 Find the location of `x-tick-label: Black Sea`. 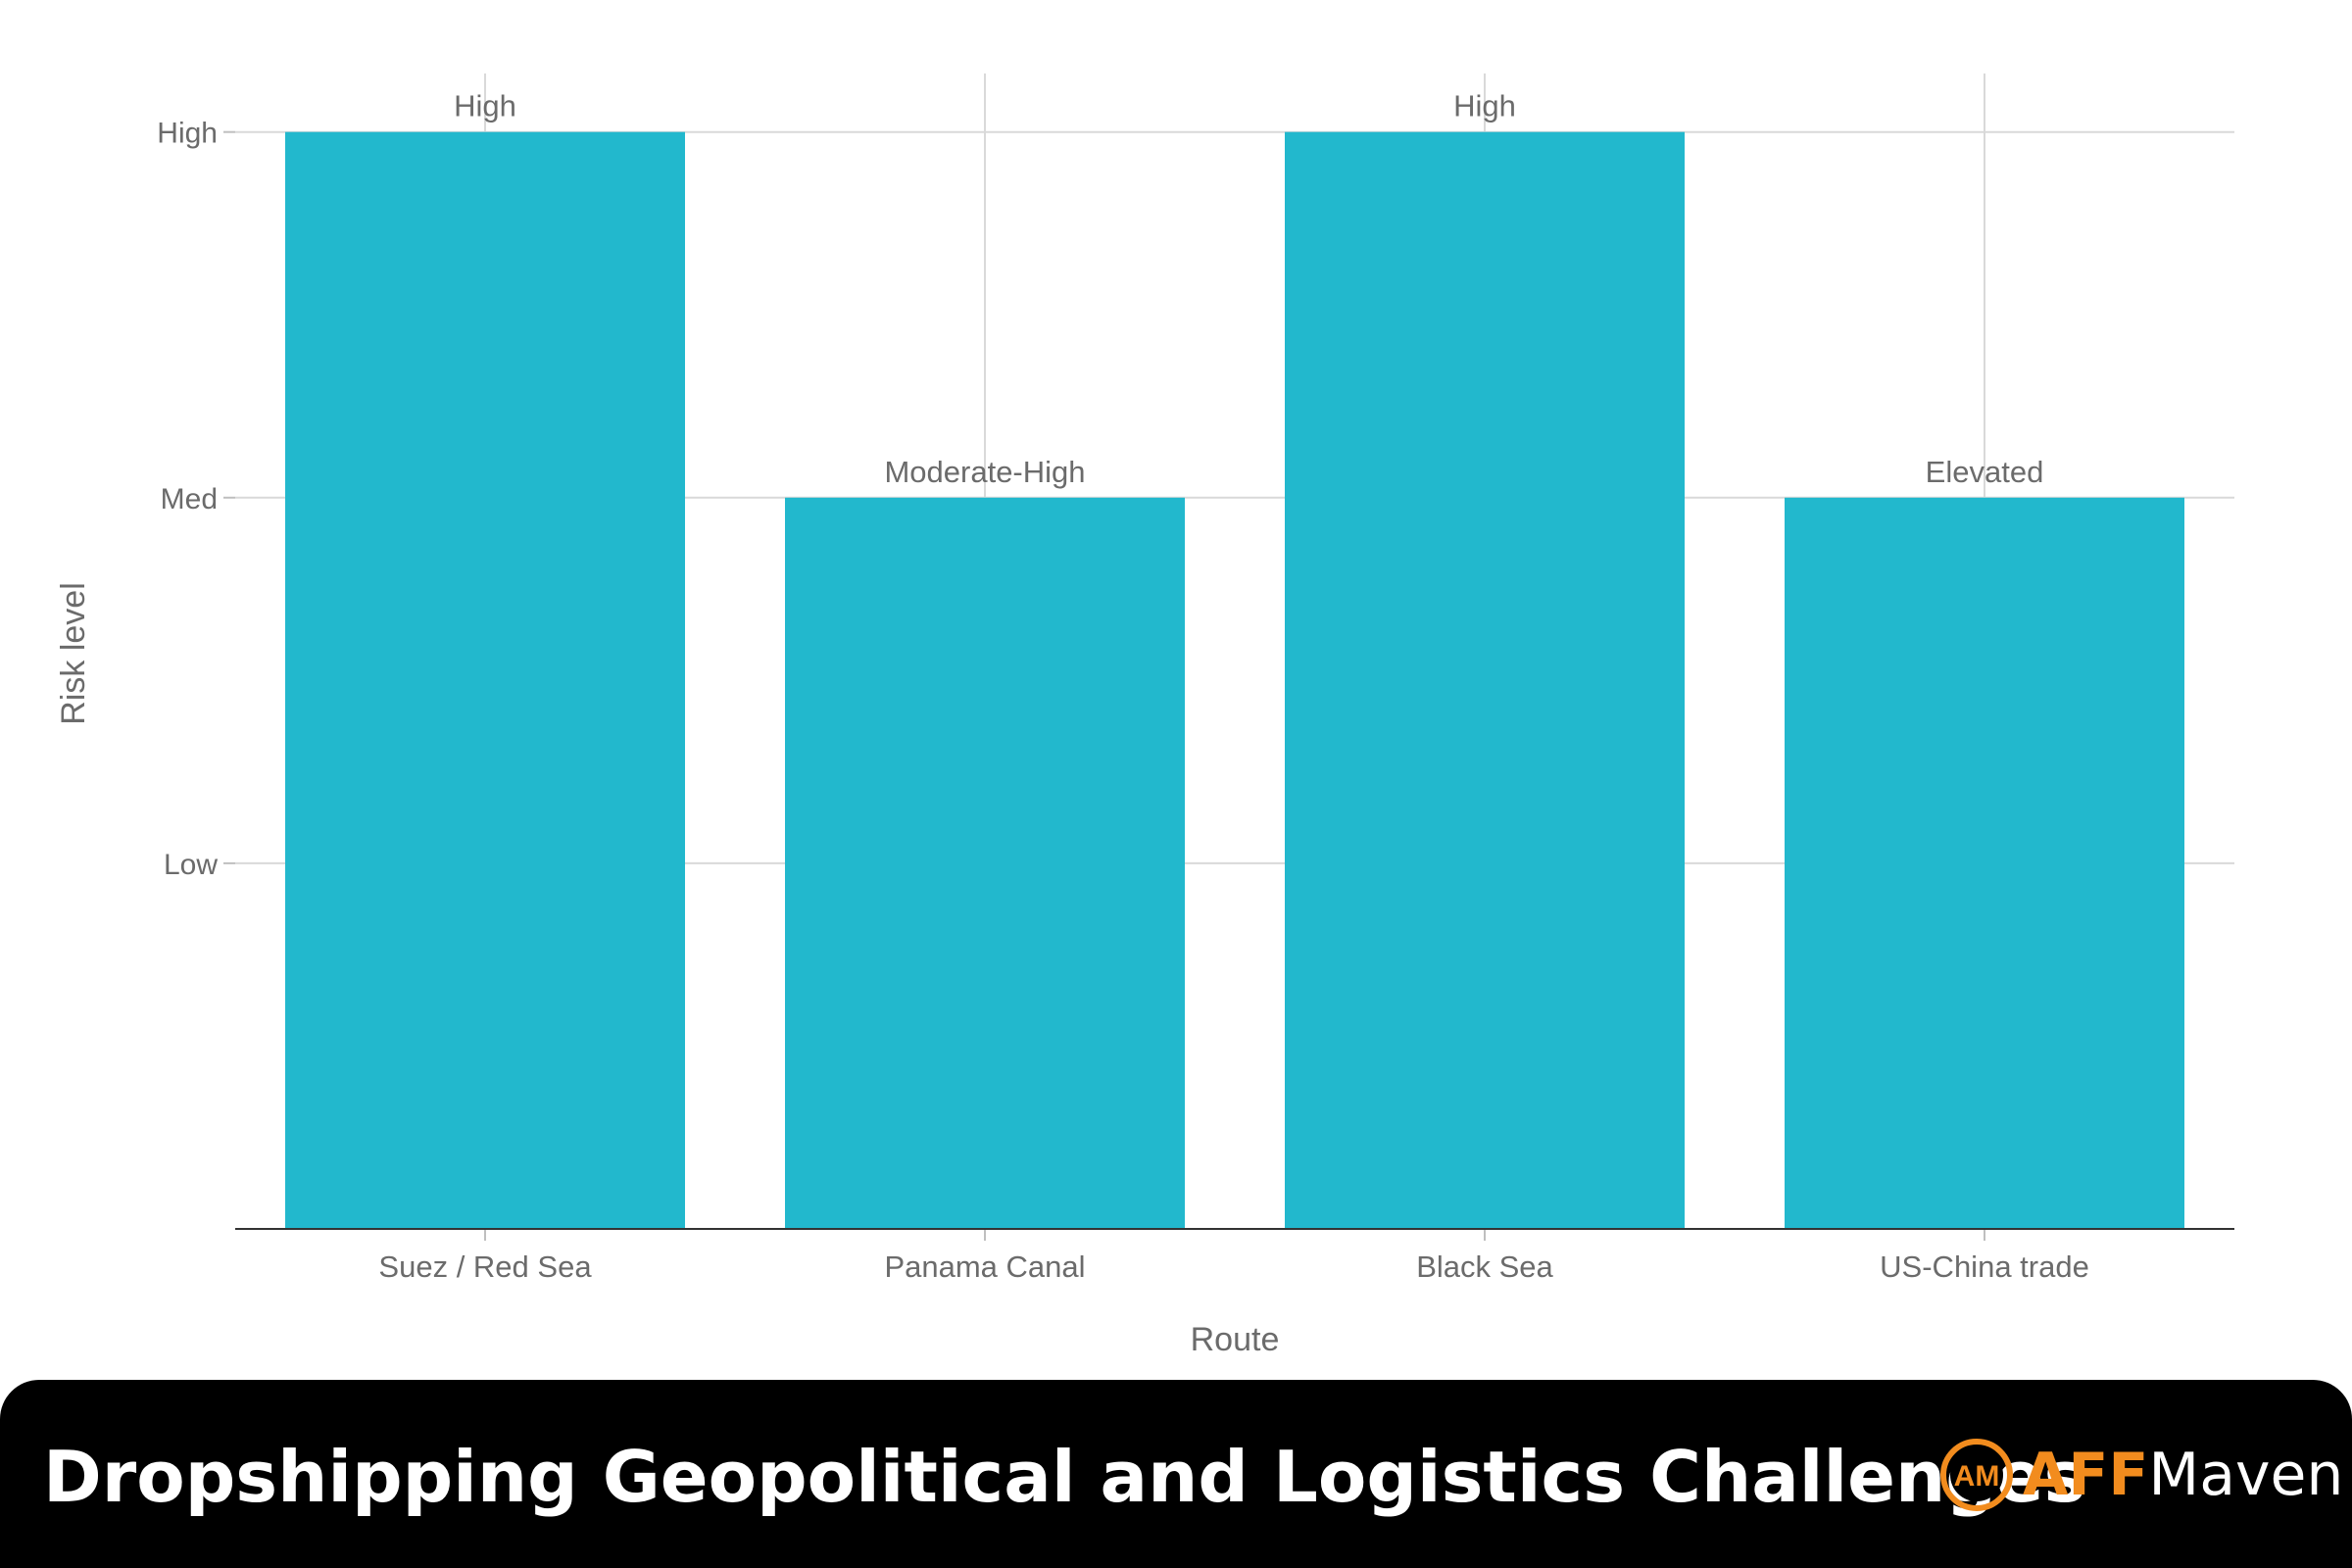

x-tick-label: Black Sea is located at coordinates (1484, 1267).